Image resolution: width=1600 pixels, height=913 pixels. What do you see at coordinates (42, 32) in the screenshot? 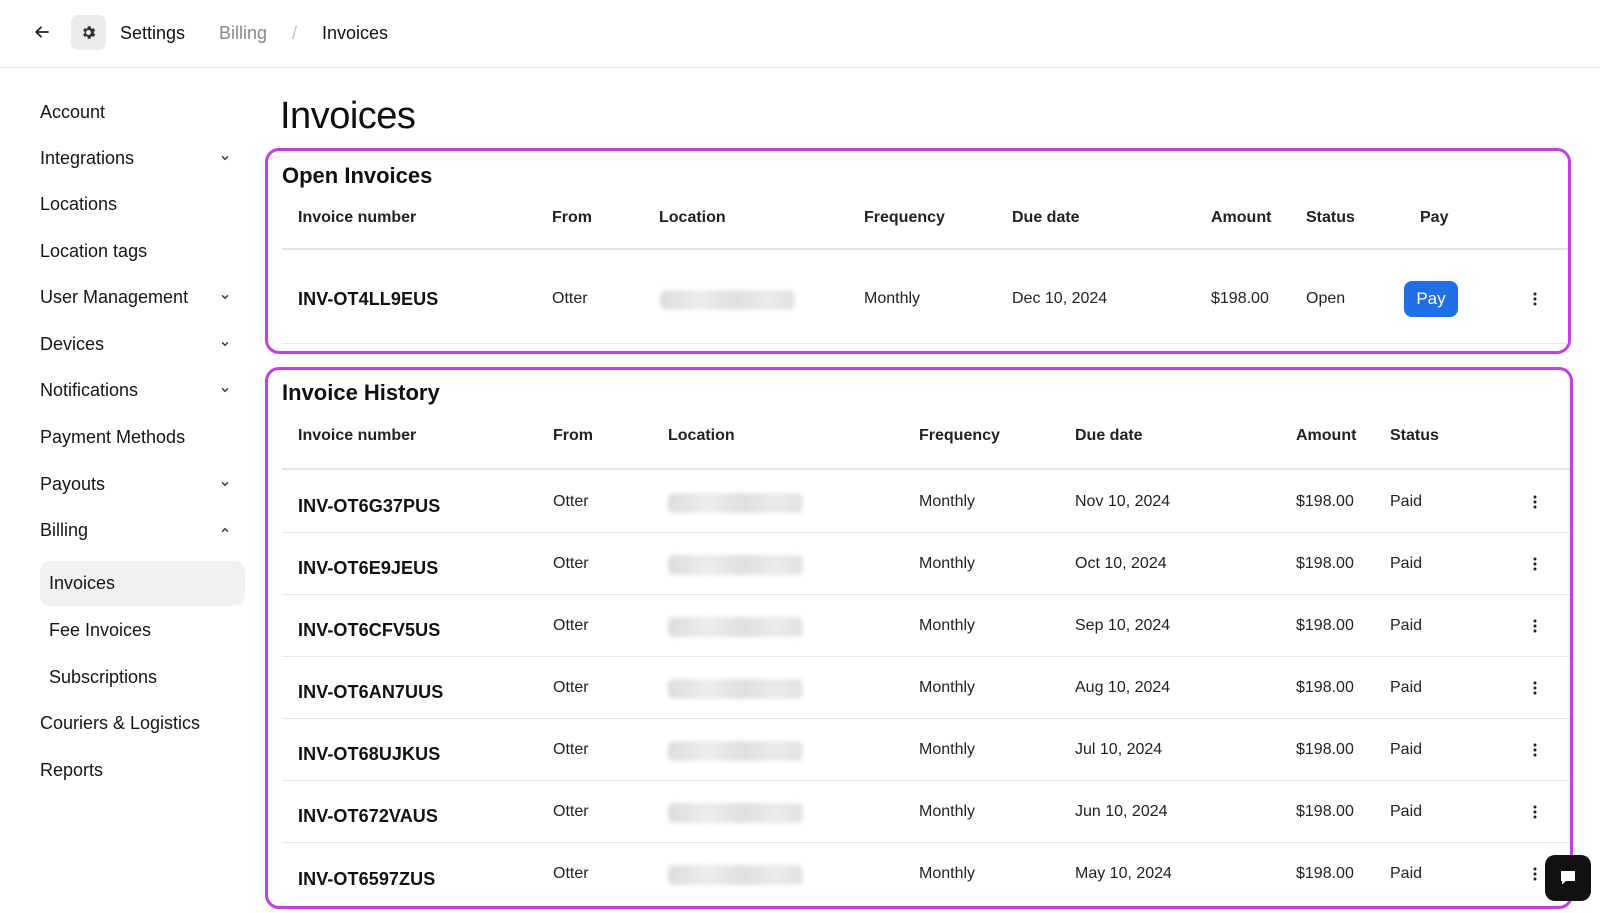
I see `back-button` at bounding box center [42, 32].